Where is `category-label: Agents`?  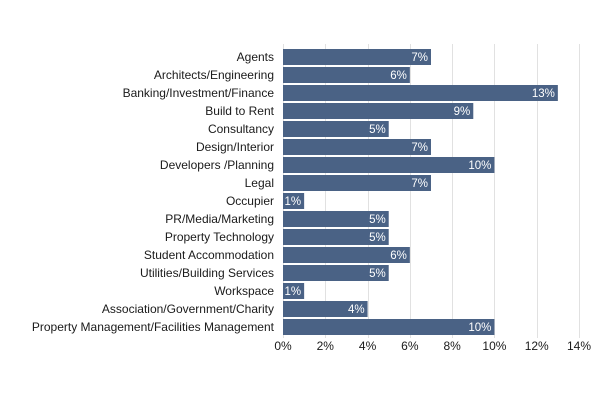
category-label: Agents is located at coordinates (255, 57).